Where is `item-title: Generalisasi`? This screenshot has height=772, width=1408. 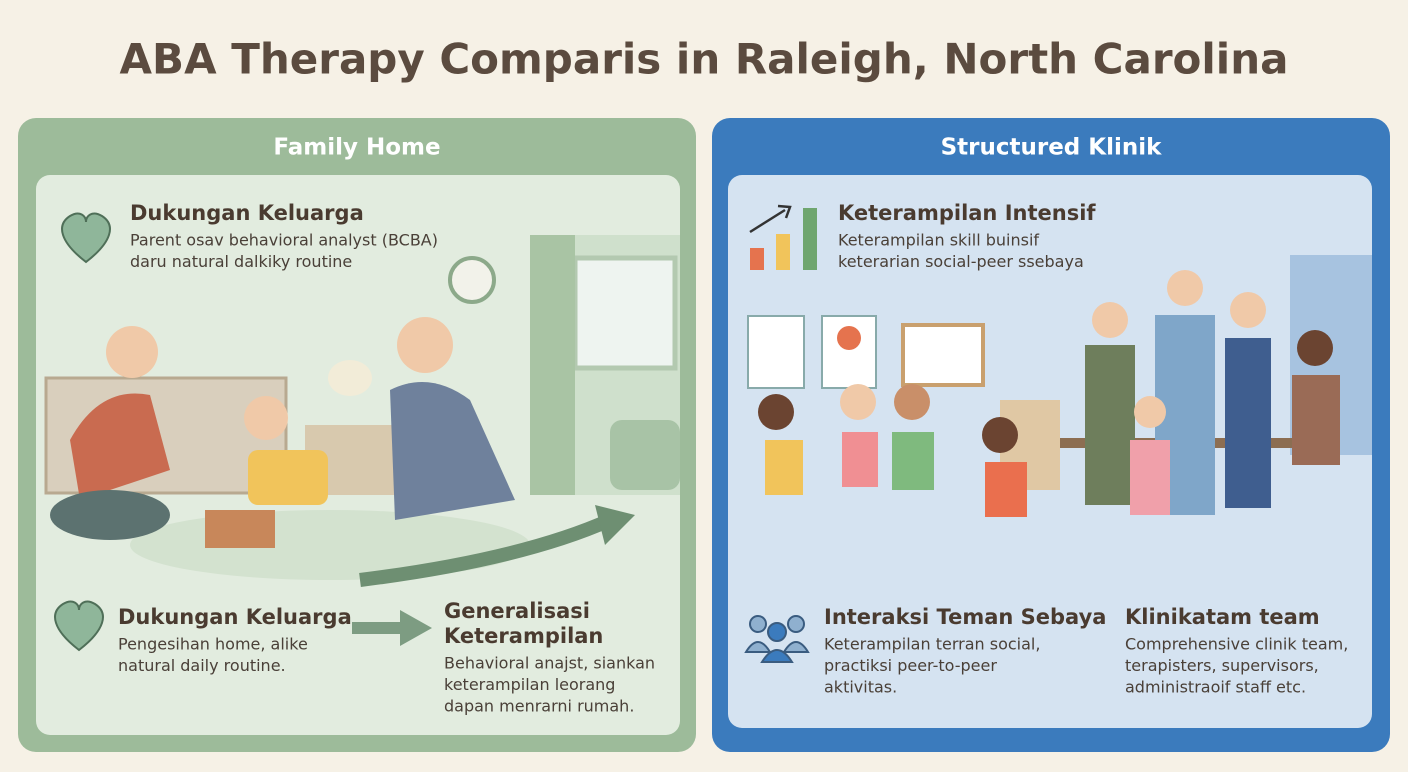 item-title: Generalisasi is located at coordinates (517, 611).